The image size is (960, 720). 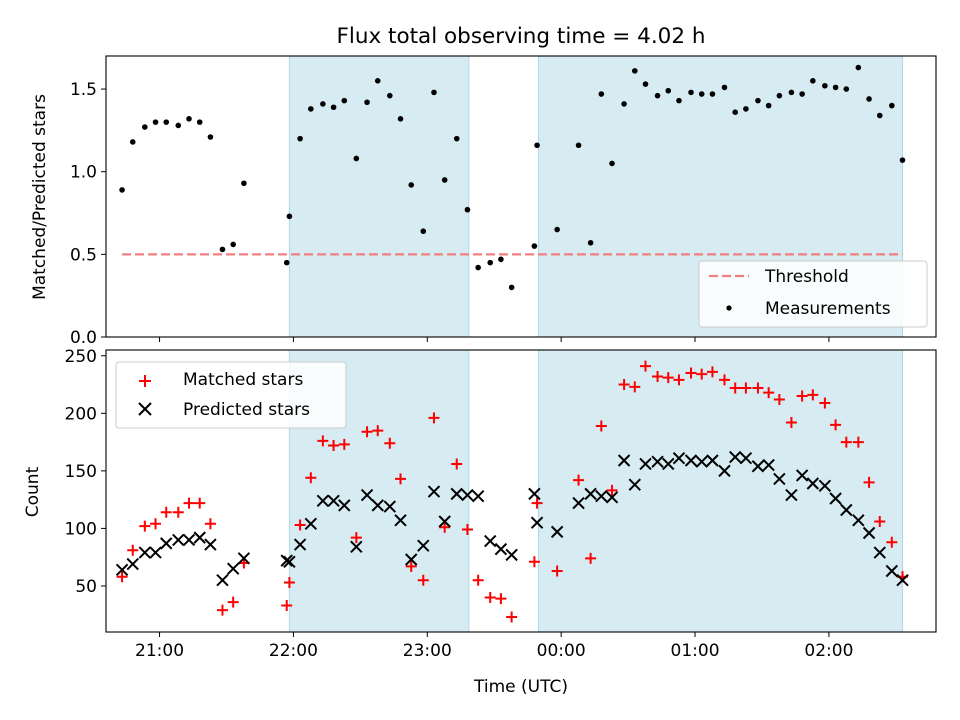 I want to click on legend-matched-marker, so click(x=145, y=381).